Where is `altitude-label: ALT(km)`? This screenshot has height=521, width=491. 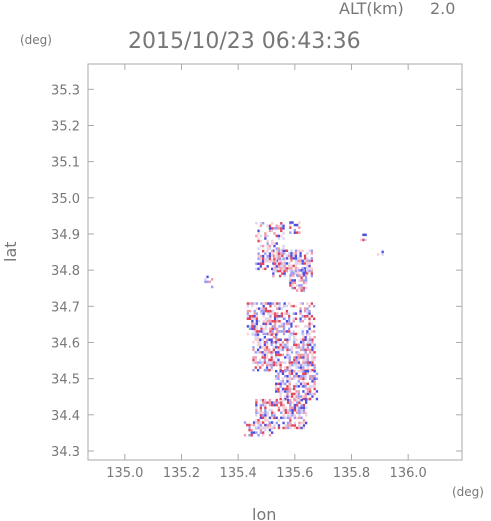 altitude-label: ALT(km) is located at coordinates (371, 9).